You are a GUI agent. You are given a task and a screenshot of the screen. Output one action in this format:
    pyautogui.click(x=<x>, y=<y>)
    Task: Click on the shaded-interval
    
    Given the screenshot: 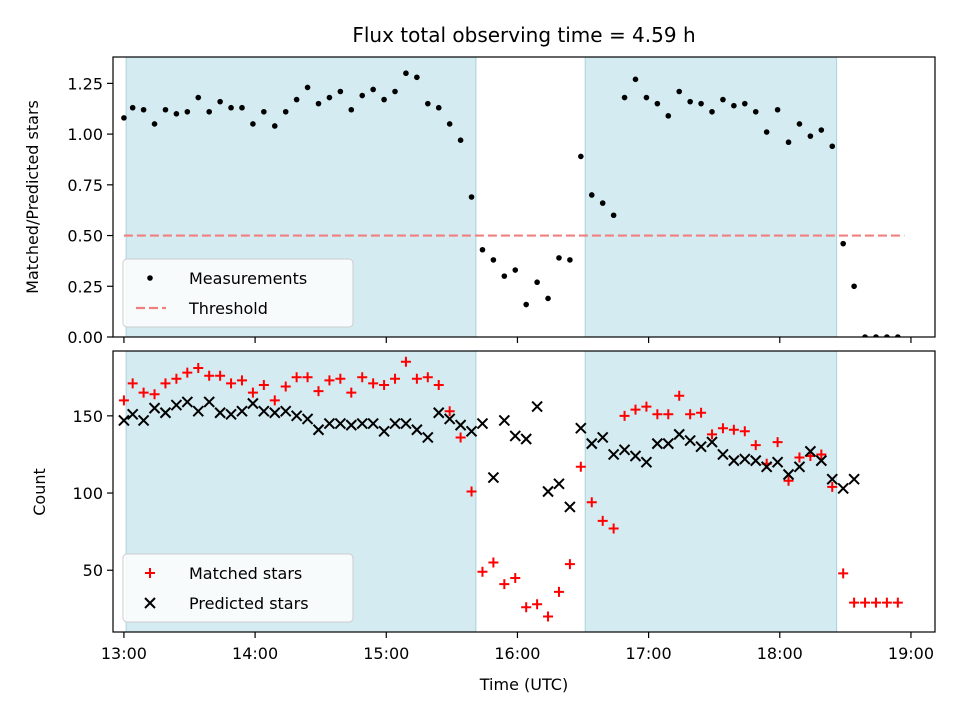 What is the action you would take?
    pyautogui.click(x=711, y=197)
    